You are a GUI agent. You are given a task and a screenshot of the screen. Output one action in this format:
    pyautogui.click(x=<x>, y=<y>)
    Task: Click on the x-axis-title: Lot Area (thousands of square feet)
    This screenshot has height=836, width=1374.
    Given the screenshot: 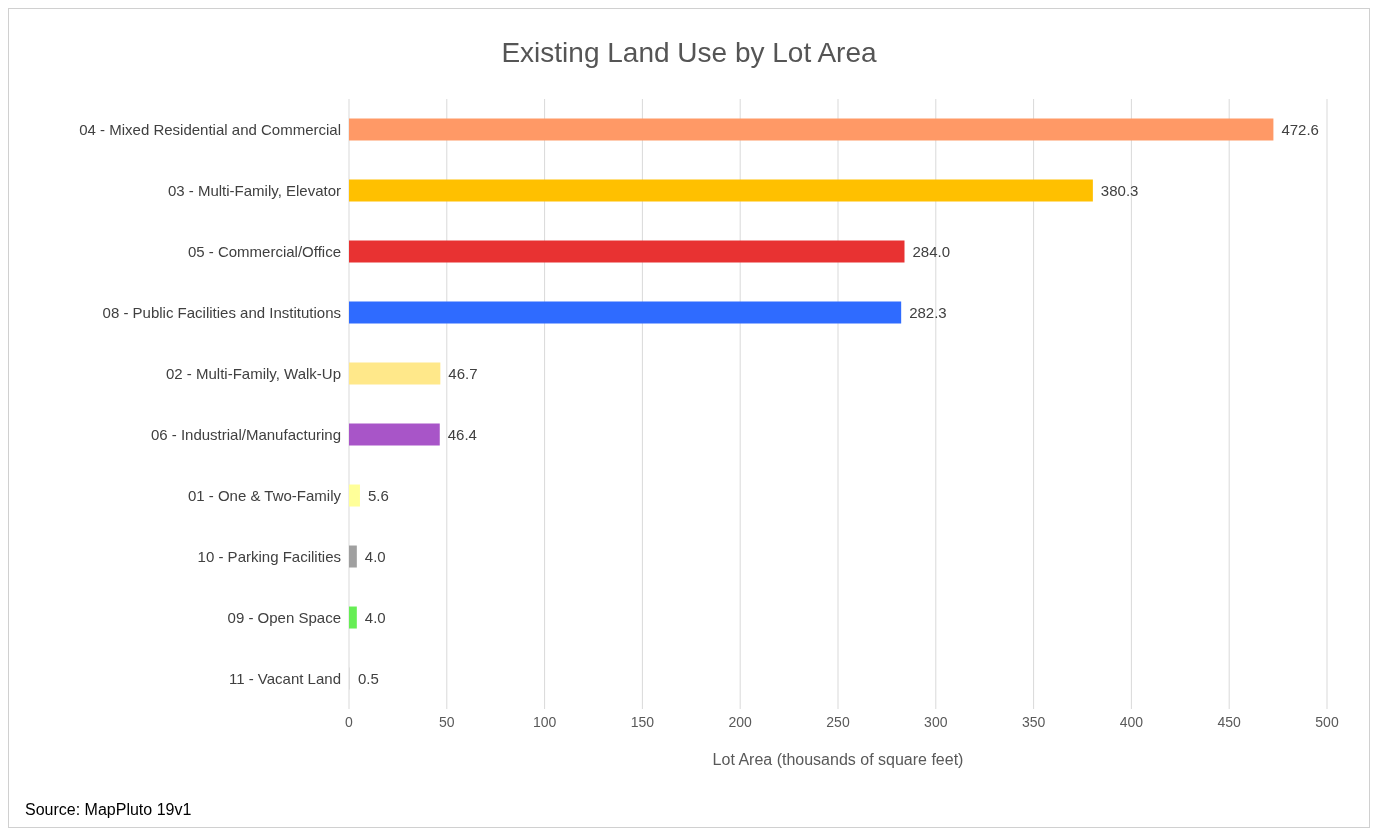 What is the action you would take?
    pyautogui.click(x=838, y=759)
    